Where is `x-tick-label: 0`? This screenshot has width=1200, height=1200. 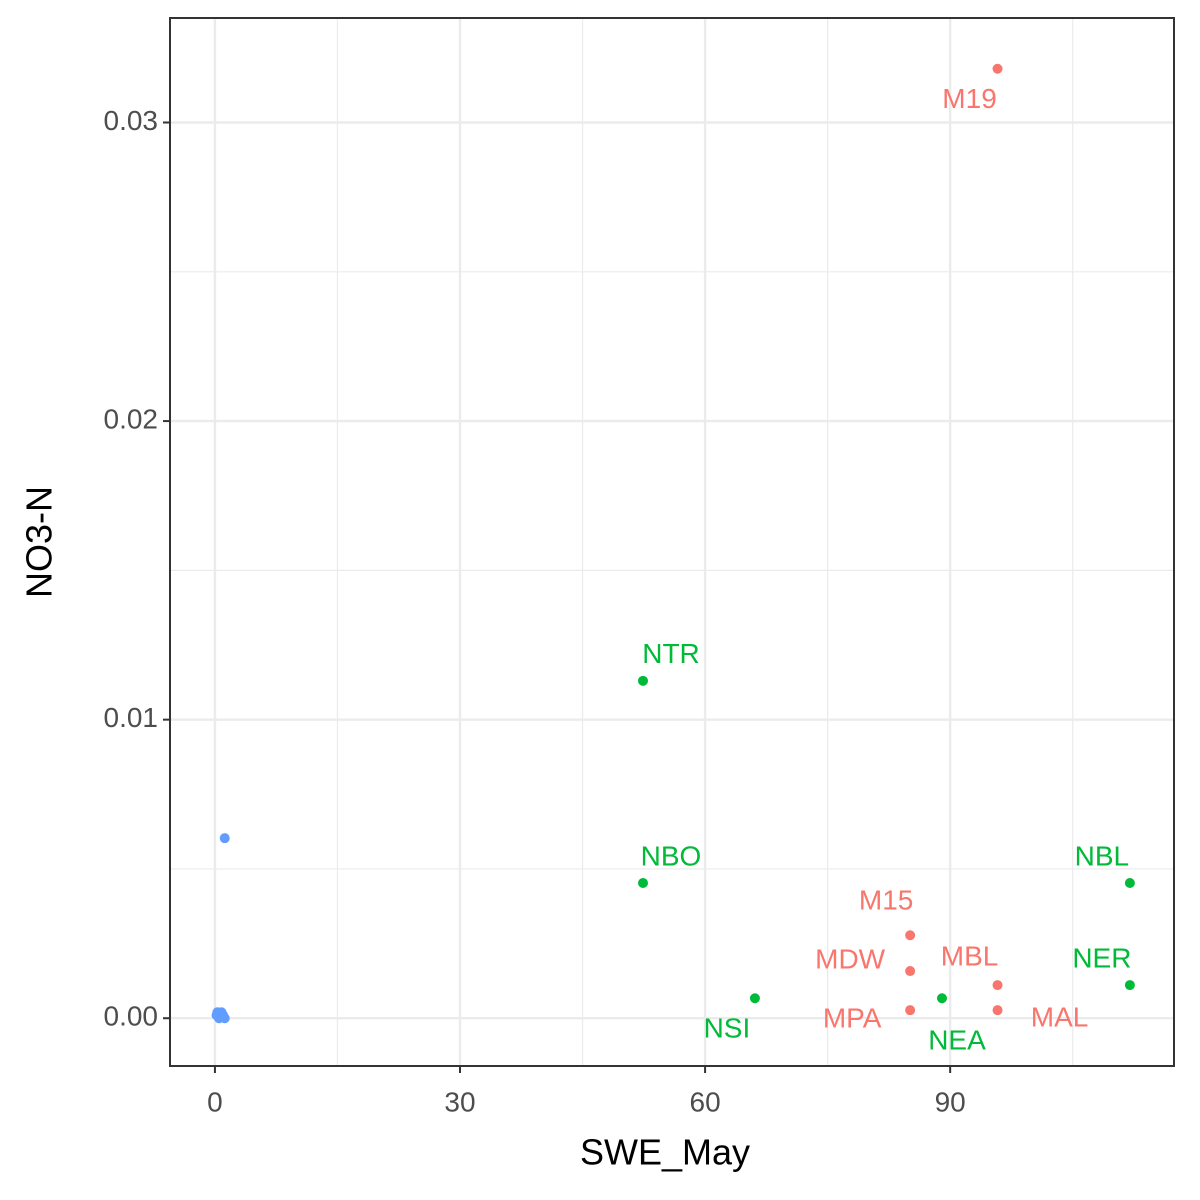
x-tick-label: 0 is located at coordinates (215, 1101).